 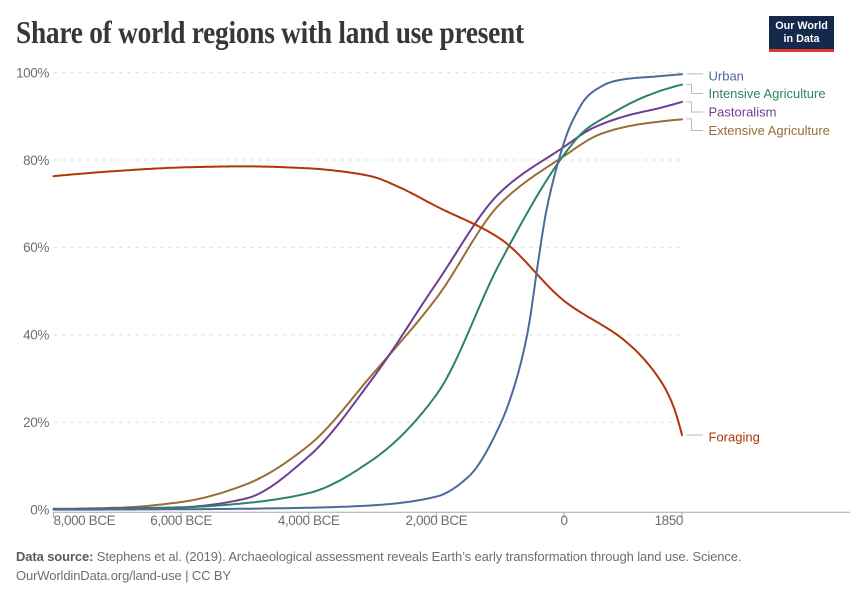 I want to click on svg-text: 40%, so click(x=36, y=335).